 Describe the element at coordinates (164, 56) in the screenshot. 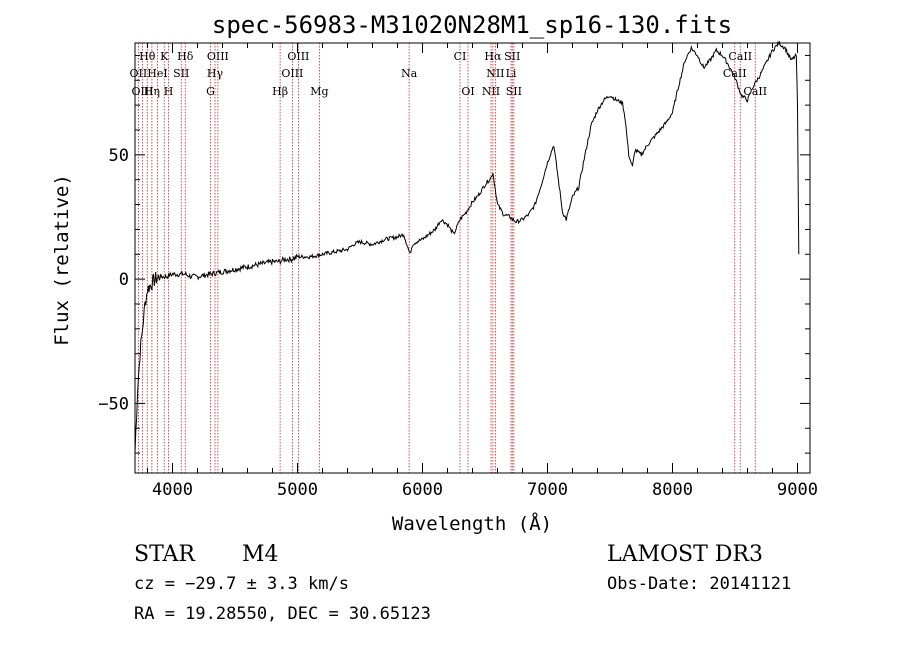

I see `line-label: K` at that location.